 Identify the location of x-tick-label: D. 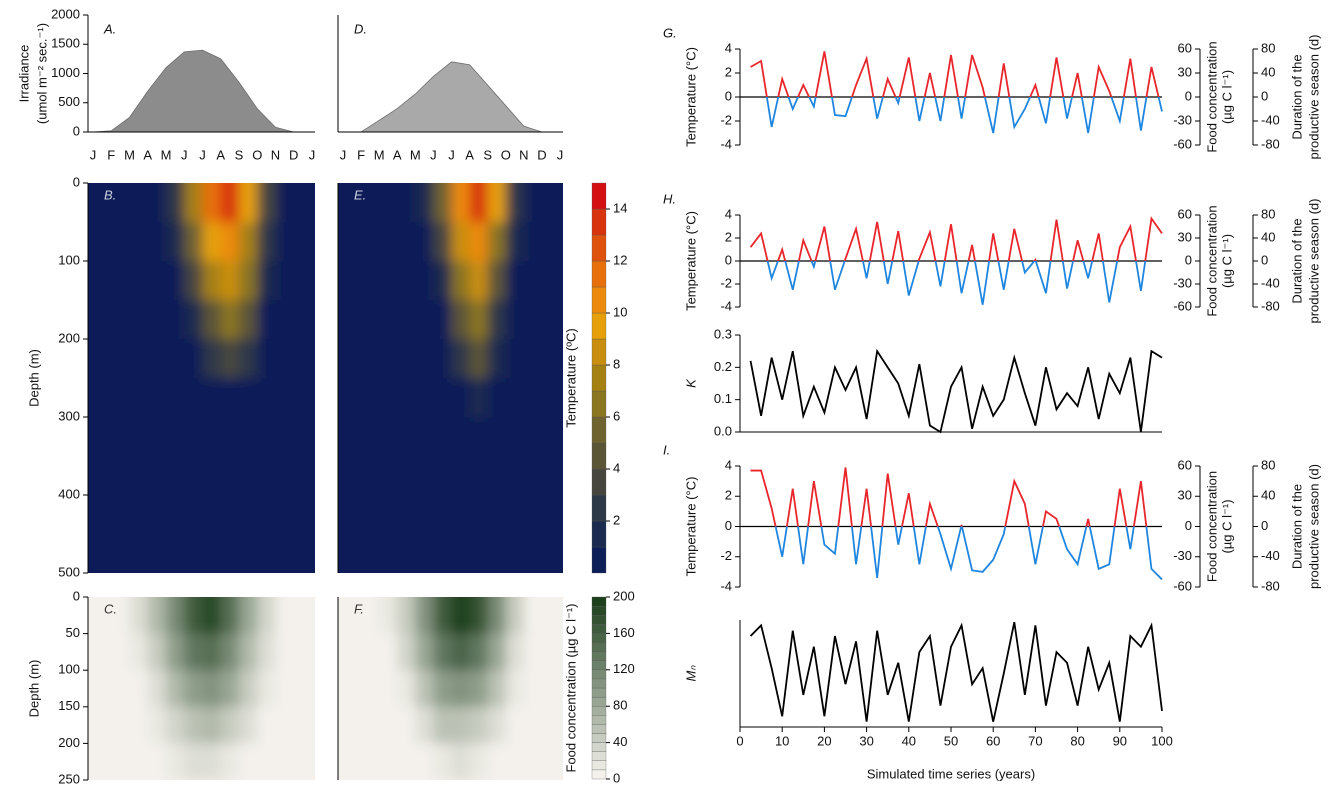
(541, 154).